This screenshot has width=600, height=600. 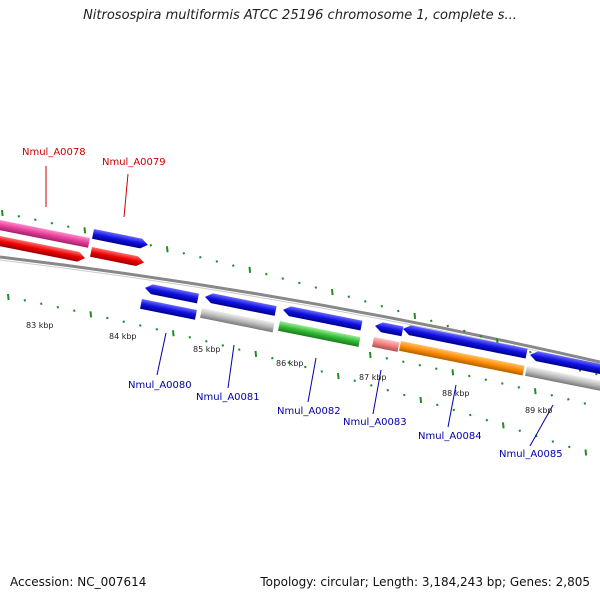 What do you see at coordinates (123, 336) in the screenshot?
I see `kbp-label: 84 kbp` at bounding box center [123, 336].